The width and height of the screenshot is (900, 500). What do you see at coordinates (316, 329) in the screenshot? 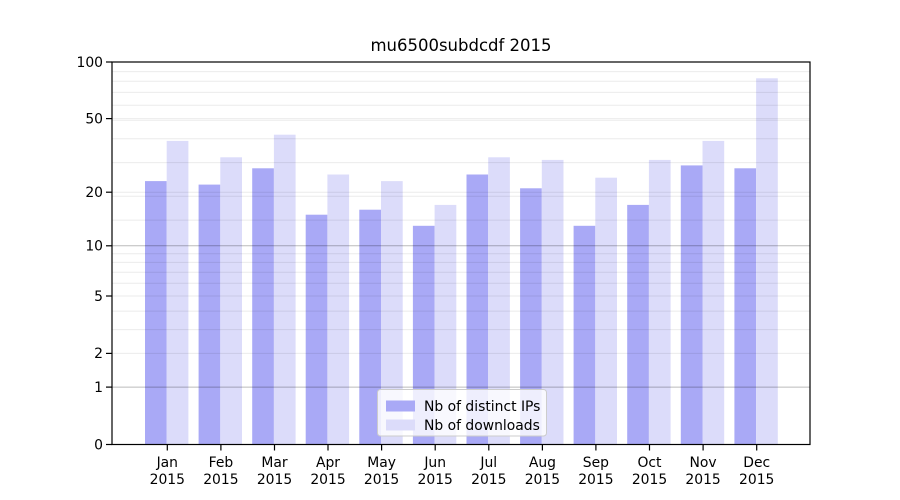
I see `bar-distinct-ips-apr` at bounding box center [316, 329].